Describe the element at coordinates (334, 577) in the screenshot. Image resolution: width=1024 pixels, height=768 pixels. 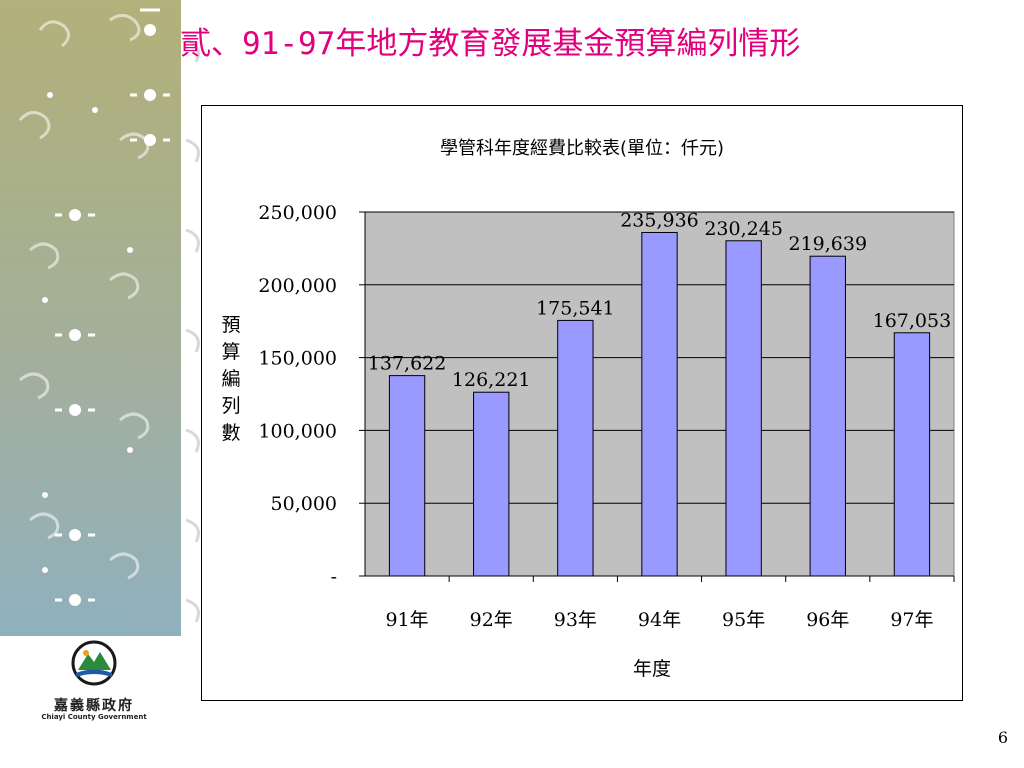
I see `y-tick-label: -` at that location.